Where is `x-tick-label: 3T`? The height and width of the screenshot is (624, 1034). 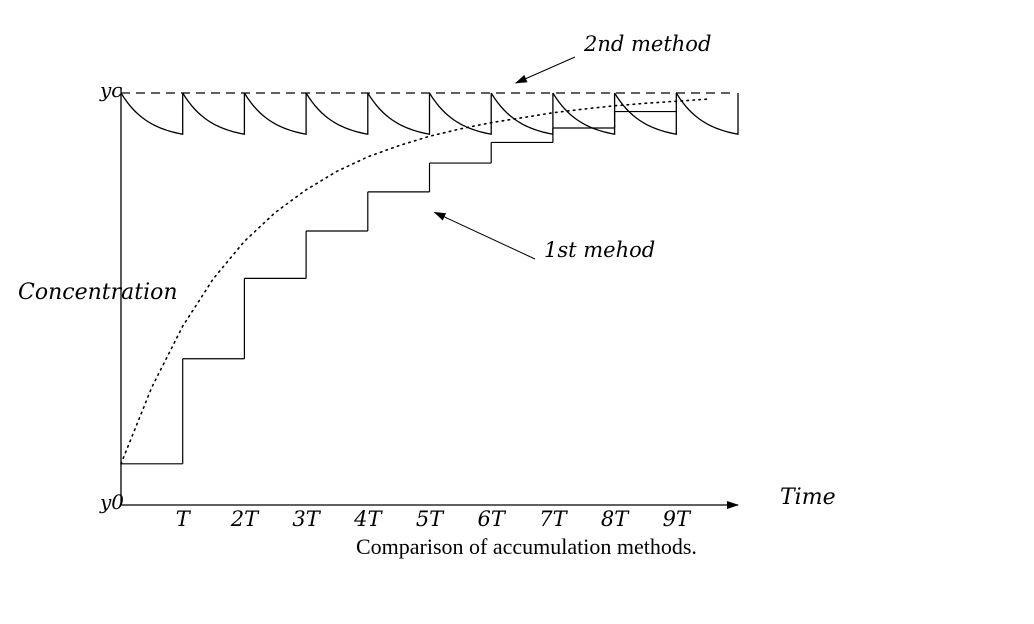
x-tick-label: 3T is located at coordinates (306, 519).